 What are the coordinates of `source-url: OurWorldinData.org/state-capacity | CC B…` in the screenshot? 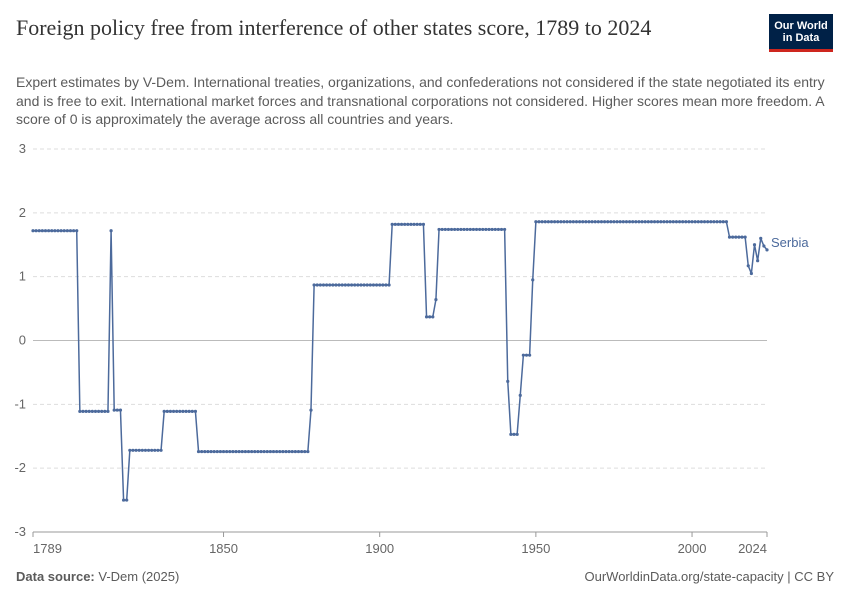 It's located at (709, 576).